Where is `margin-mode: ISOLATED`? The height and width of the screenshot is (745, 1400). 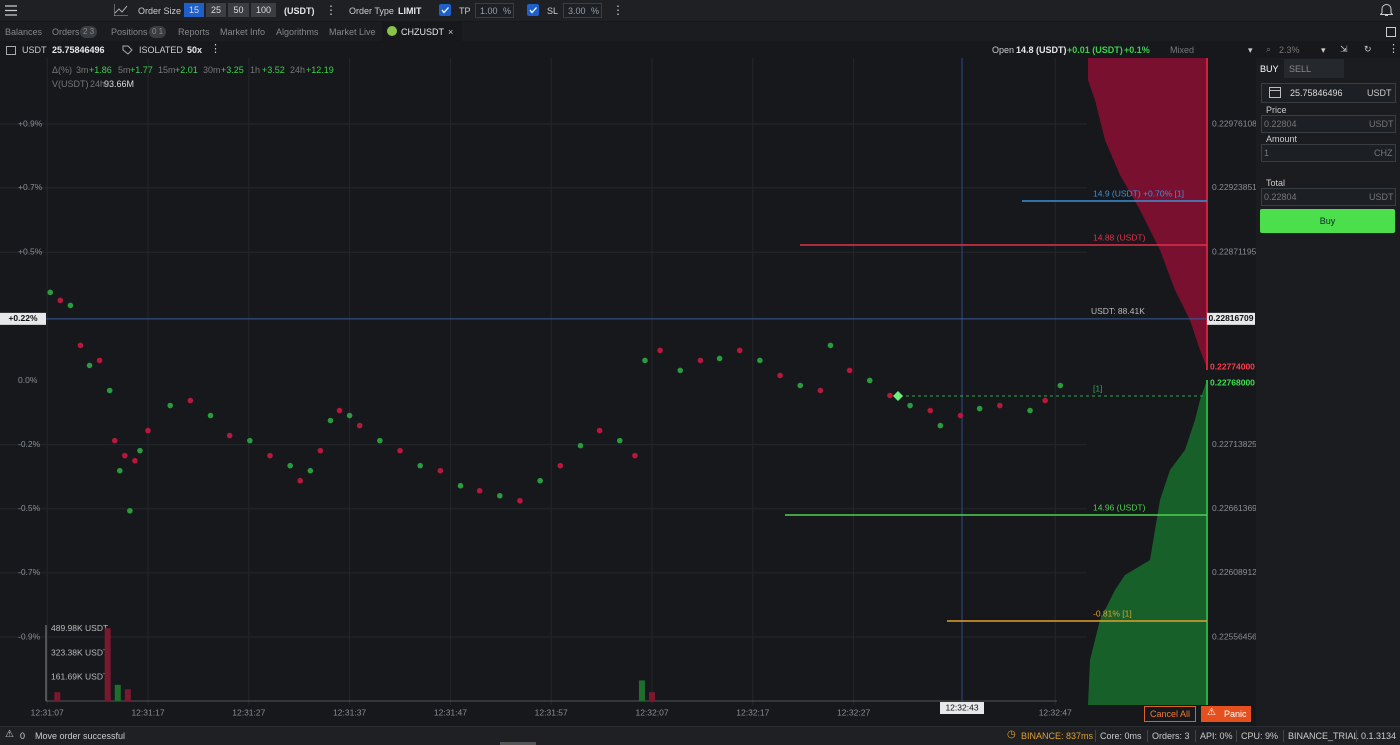
margin-mode: ISOLATED is located at coordinates (161, 50).